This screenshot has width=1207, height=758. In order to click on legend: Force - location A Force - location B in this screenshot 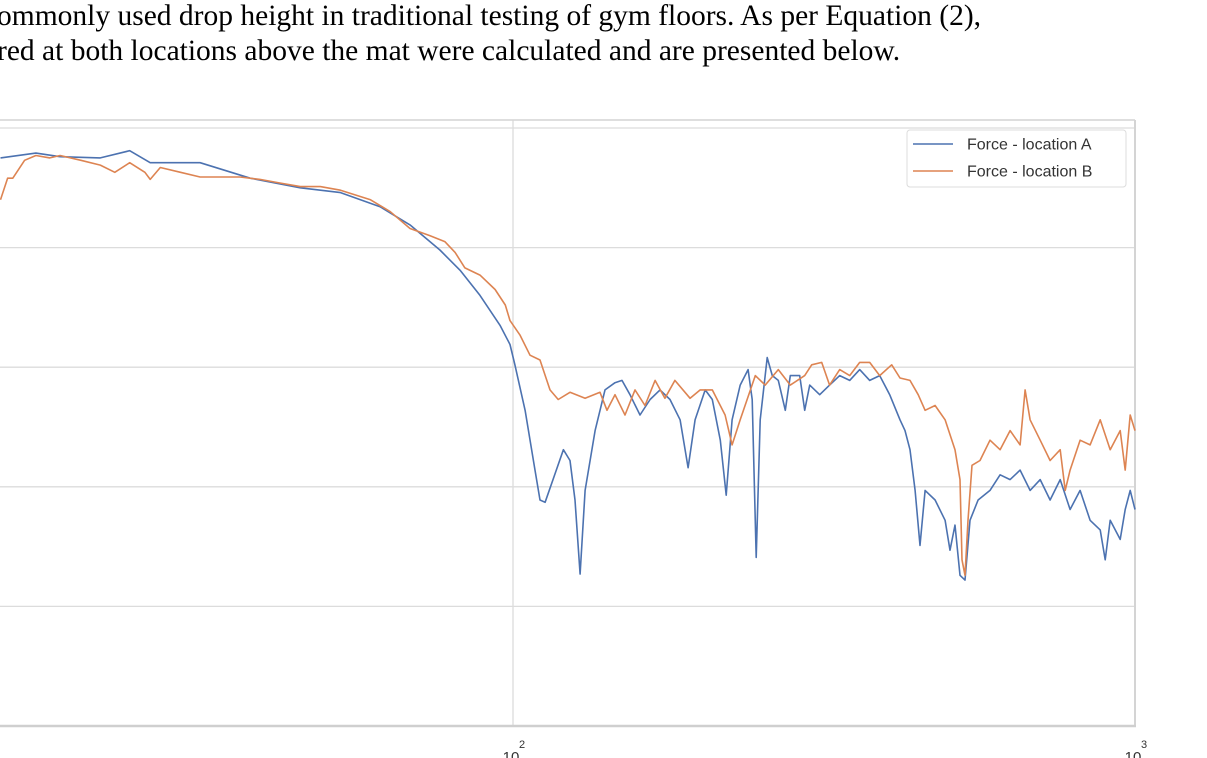, I will do `click(1016, 158)`.